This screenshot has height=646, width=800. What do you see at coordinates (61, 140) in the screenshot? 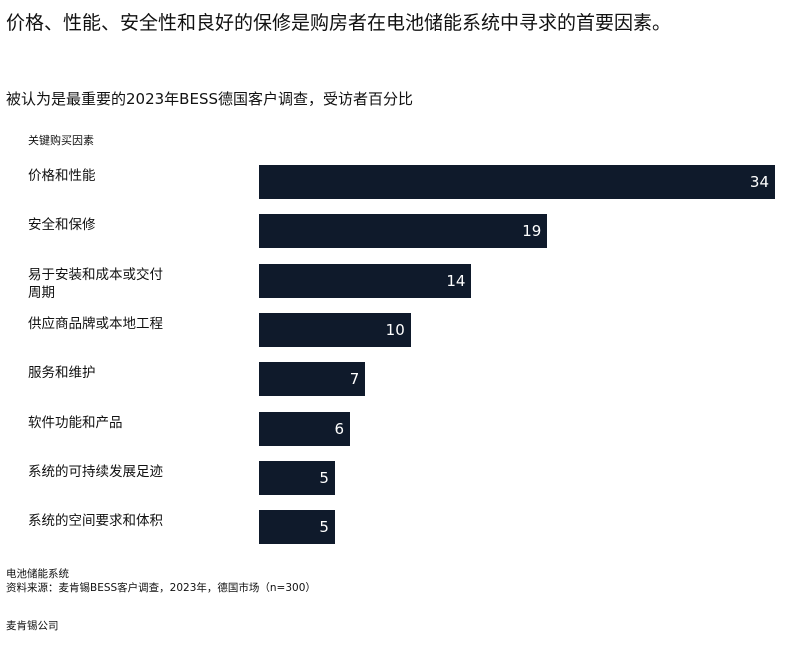
I see `category-axis-title: 关键购买因素` at bounding box center [61, 140].